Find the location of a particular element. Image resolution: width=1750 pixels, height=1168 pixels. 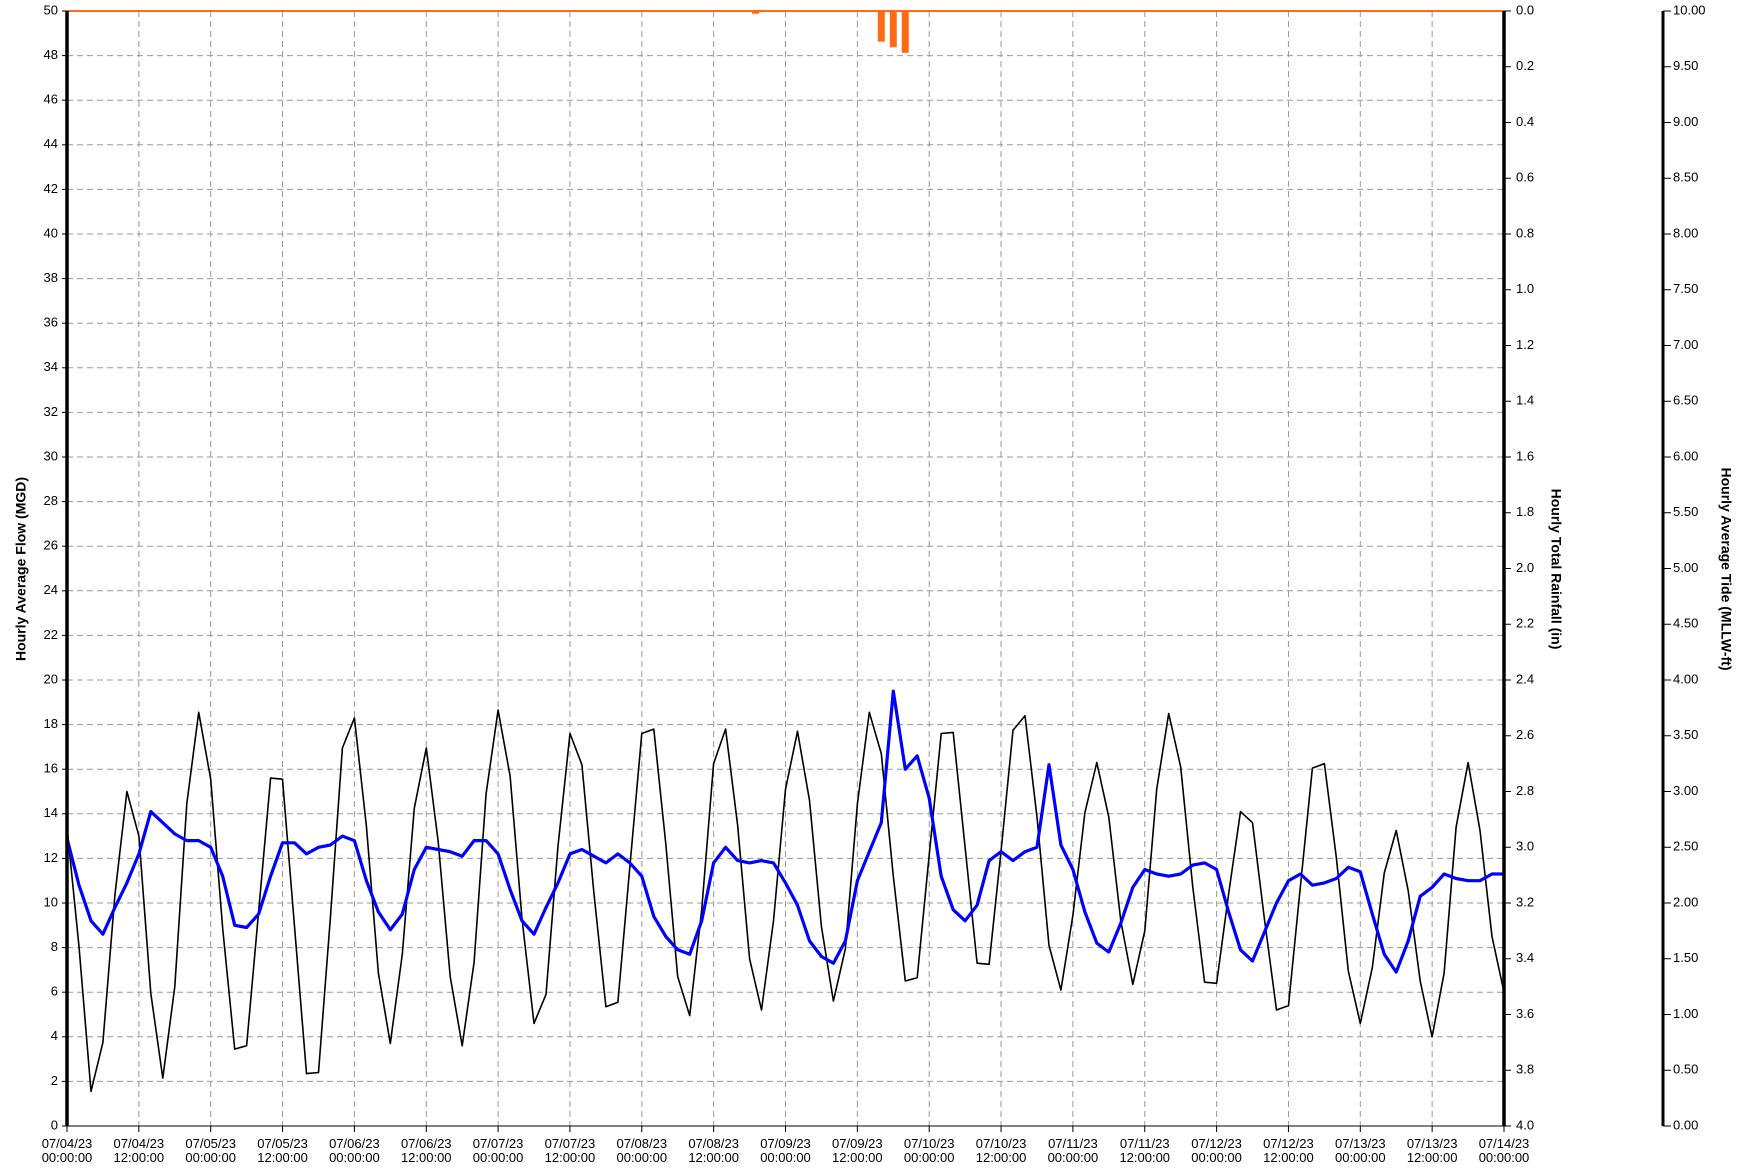

y-tick-label: 24 is located at coordinates (51, 589).